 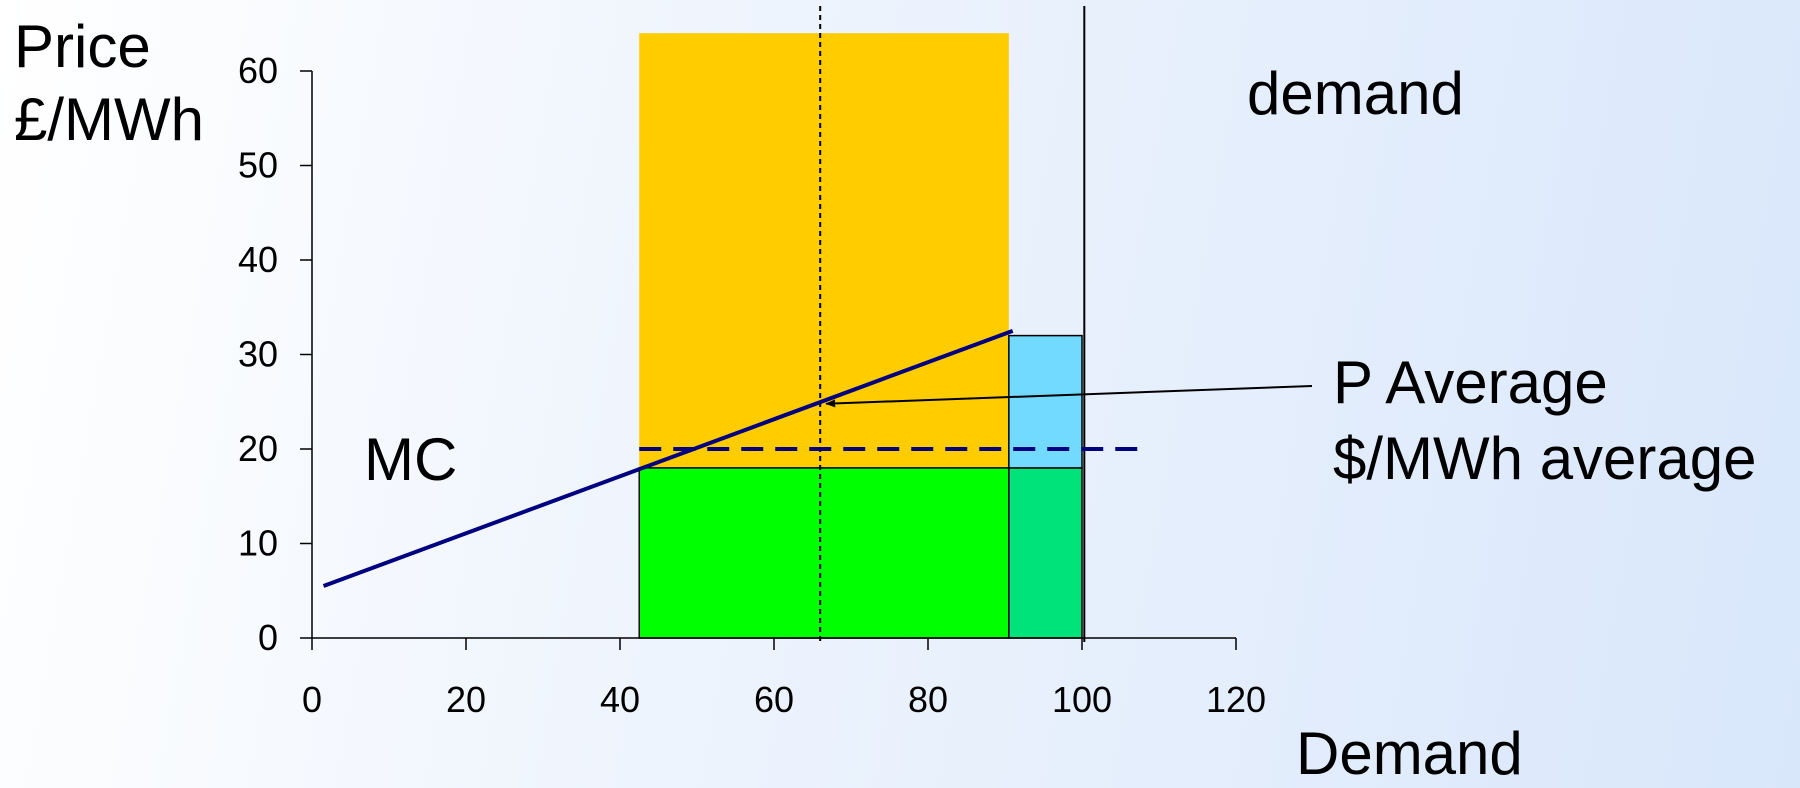 I want to click on x-axis-label: Demand, so click(x=1409, y=753).